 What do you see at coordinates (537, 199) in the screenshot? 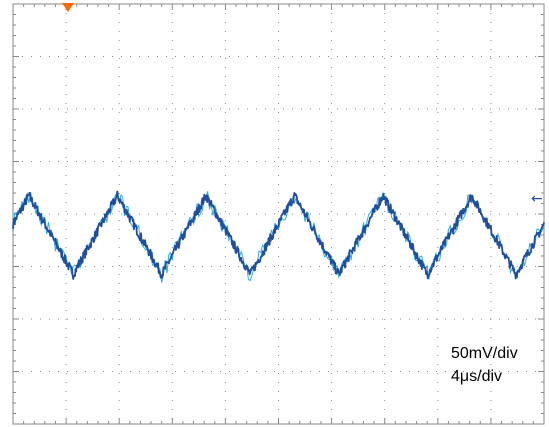
I see `reference-level-arrow: ←` at bounding box center [537, 199].